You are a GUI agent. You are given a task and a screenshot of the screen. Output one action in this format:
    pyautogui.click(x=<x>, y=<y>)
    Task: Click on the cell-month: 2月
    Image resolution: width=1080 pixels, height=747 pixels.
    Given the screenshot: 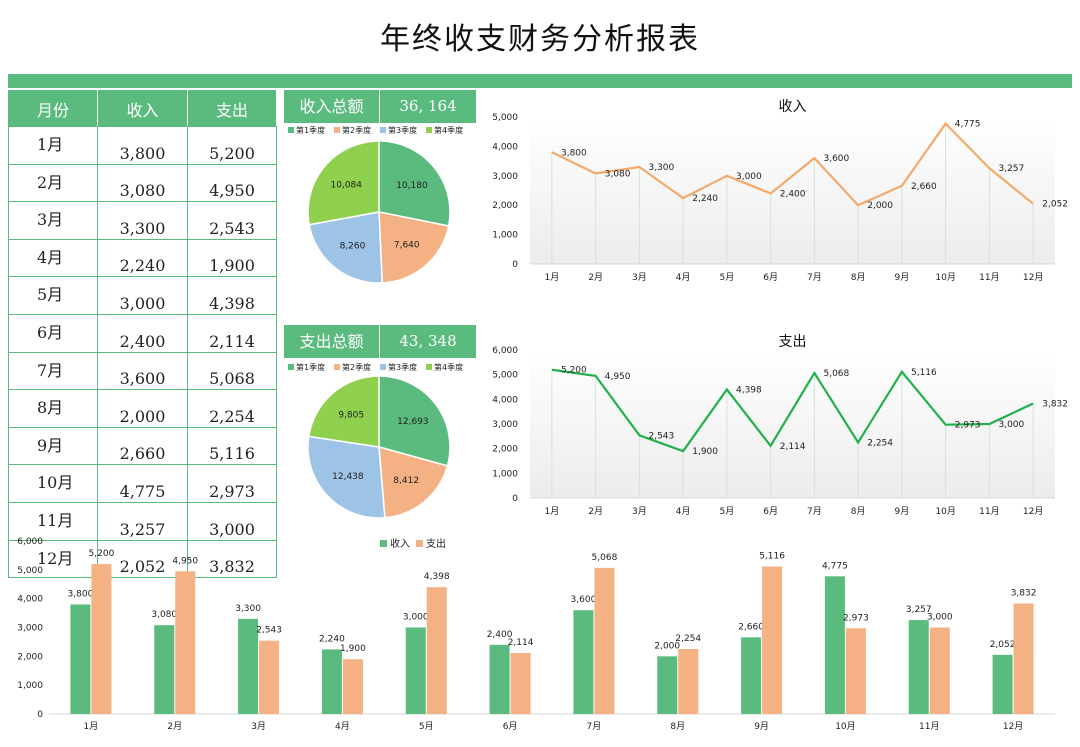 What is the action you would take?
    pyautogui.click(x=53, y=183)
    